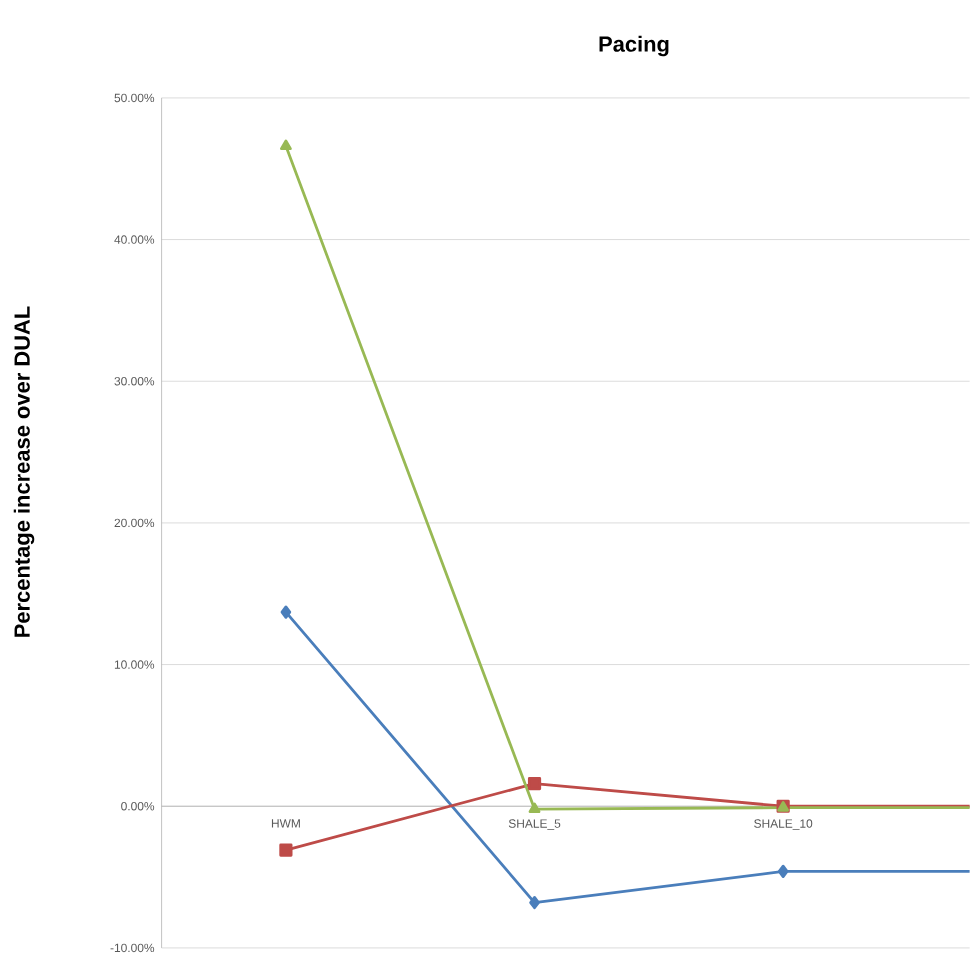 The image size is (970, 972). Describe the element at coordinates (24, 471) in the screenshot. I see `y-axis-title: Percentage increase over DUAL` at that location.